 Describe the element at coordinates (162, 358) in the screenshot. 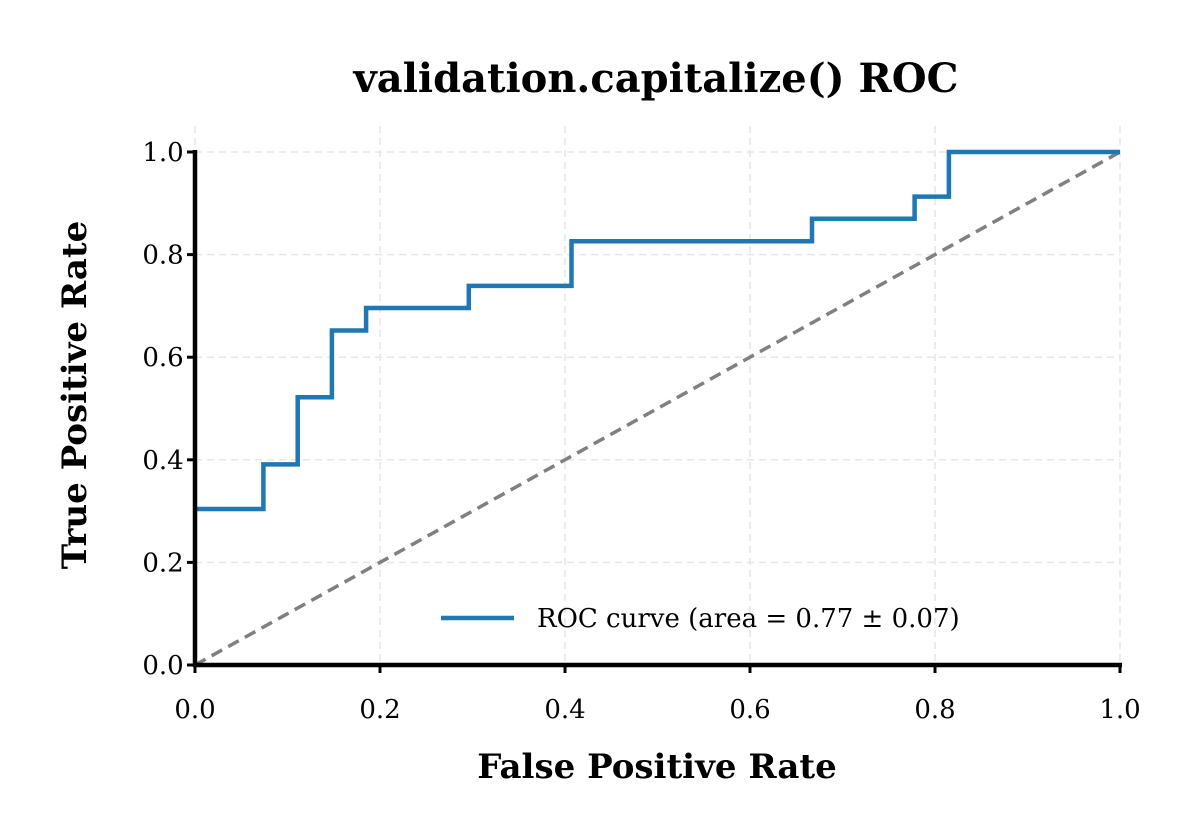

I see `y-tick-label: 0.6` at that location.